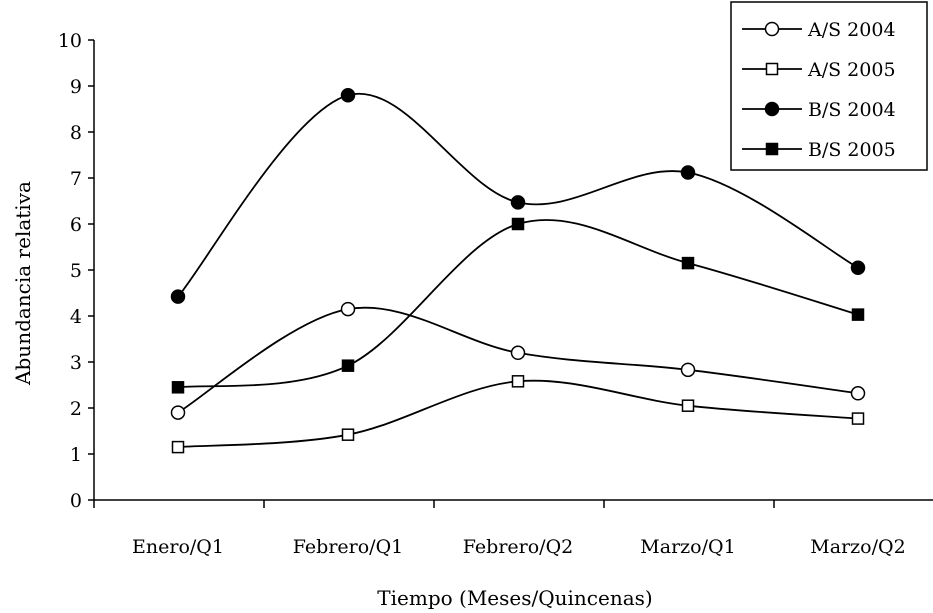 The height and width of the screenshot is (613, 933). Describe the element at coordinates (852, 110) in the screenshot. I see `legend-label: B/S 2004` at that location.